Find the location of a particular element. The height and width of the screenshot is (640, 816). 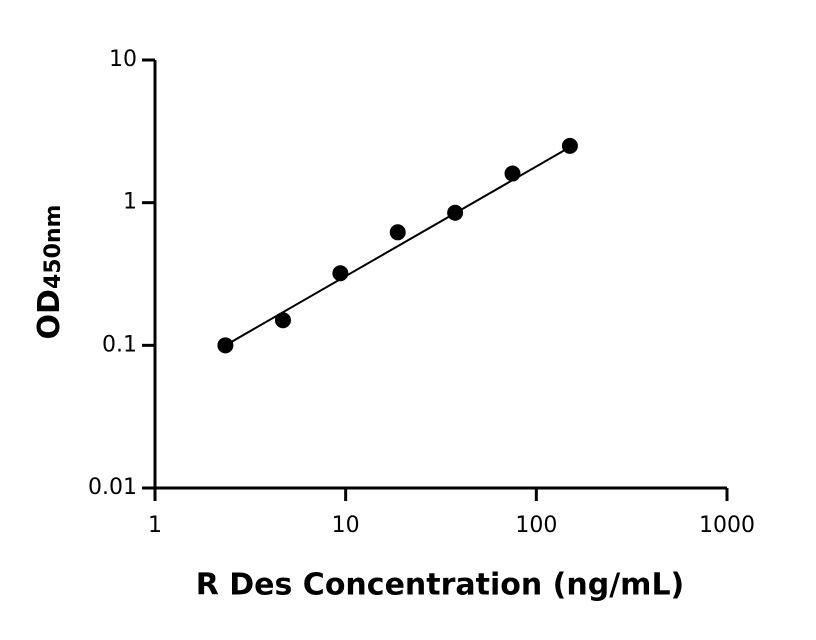

y-axis-title: OD450nm is located at coordinates (49, 272).